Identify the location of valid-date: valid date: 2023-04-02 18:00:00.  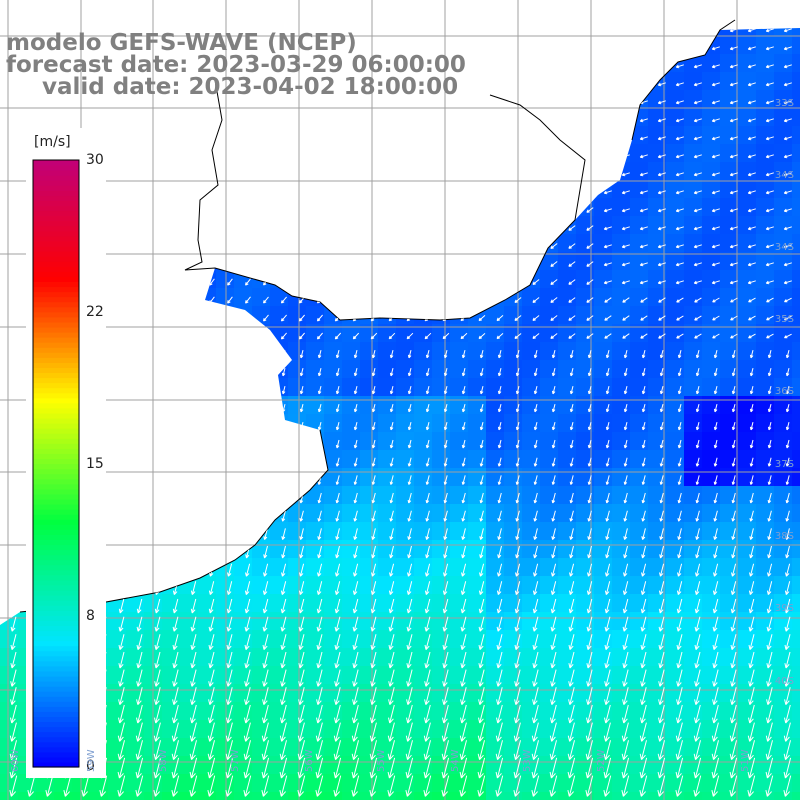
(250, 87).